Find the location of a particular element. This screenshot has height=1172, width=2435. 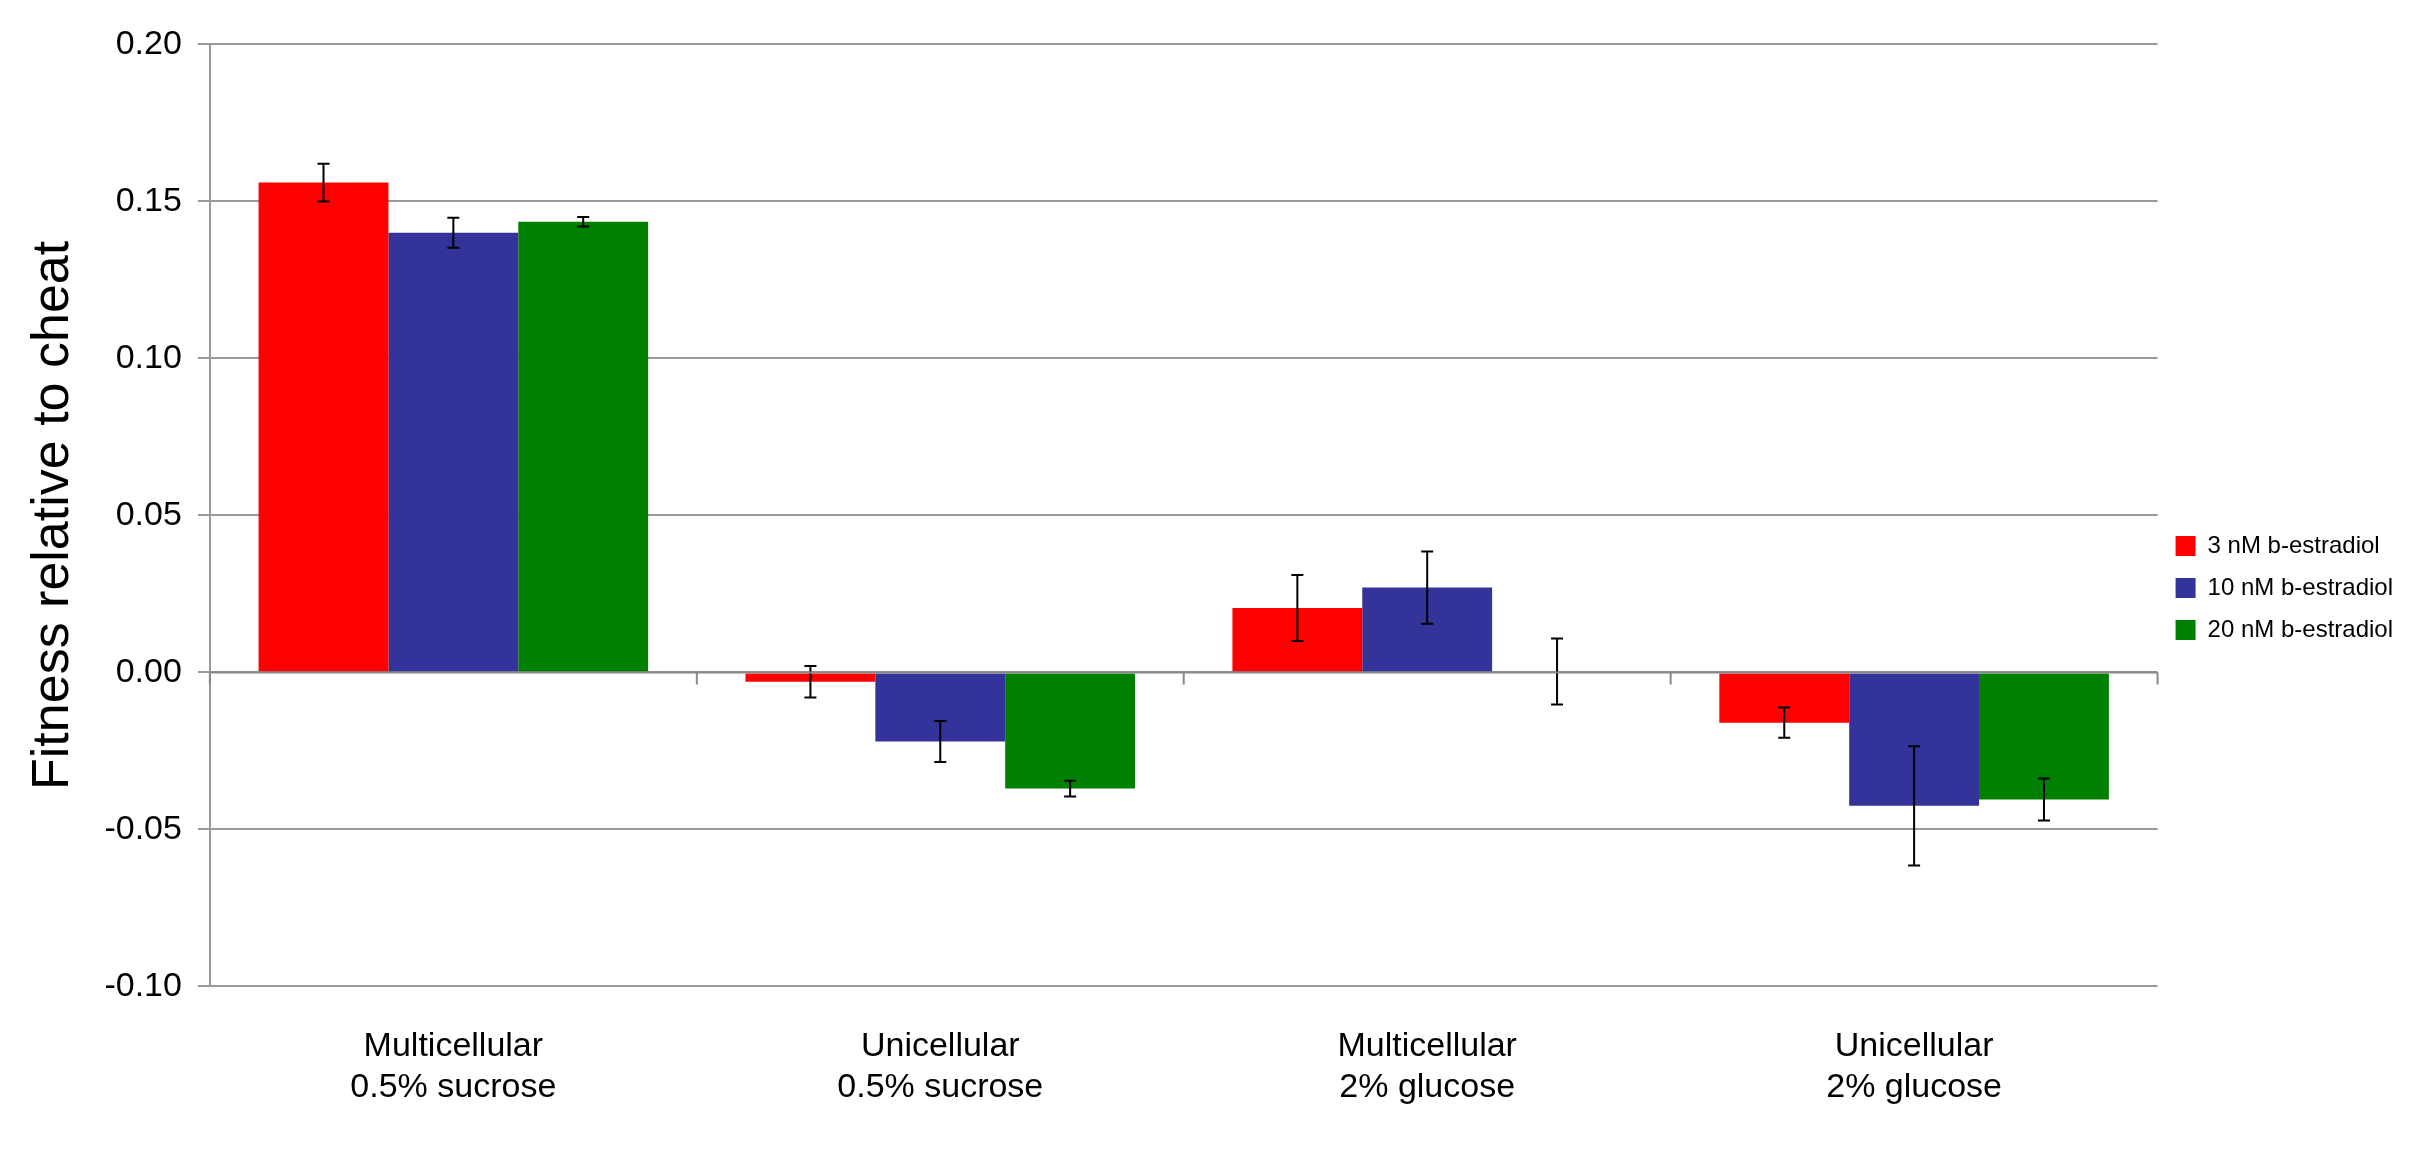

y-tick-label: 0.15 is located at coordinates (148, 198).